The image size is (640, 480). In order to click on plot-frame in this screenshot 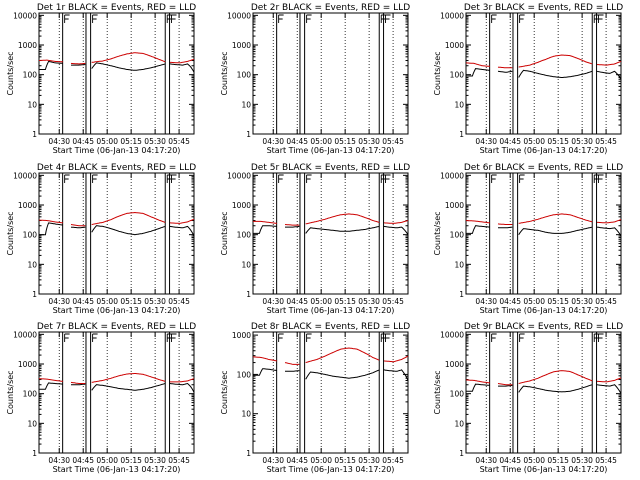, I will do `click(116, 392)`.